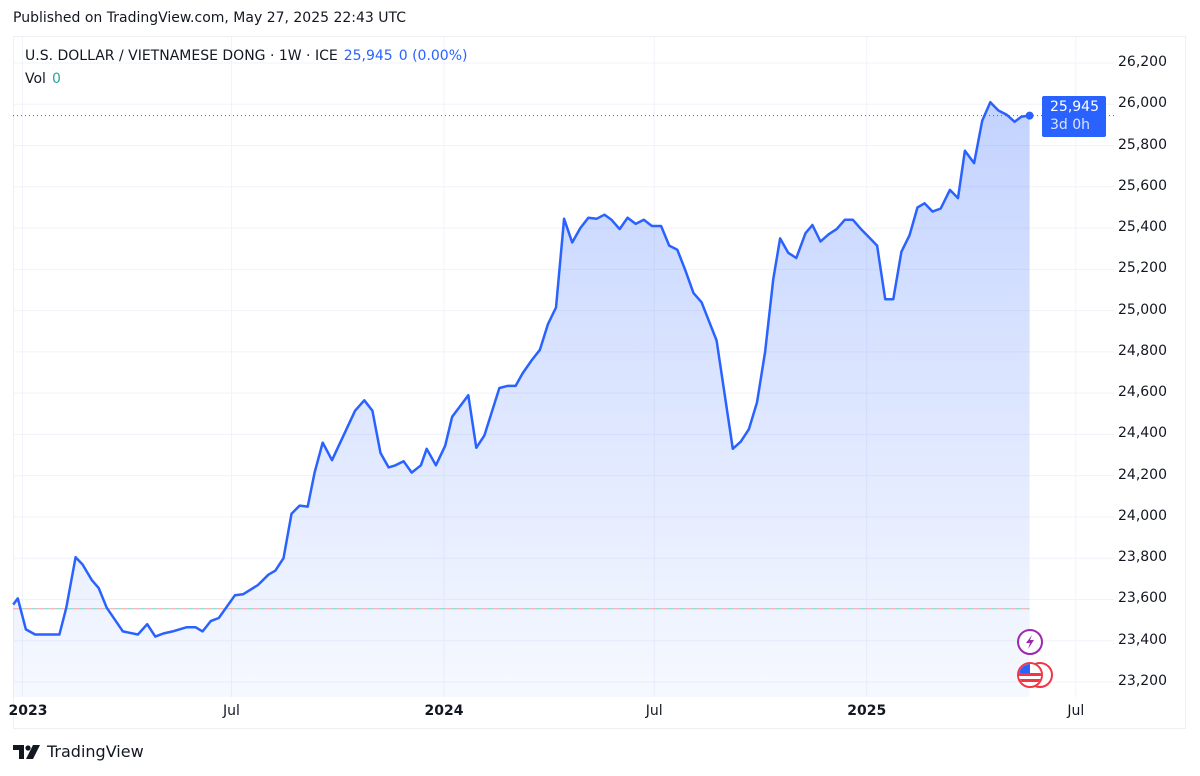  Describe the element at coordinates (1142, 268) in the screenshot. I see `price-axis-label: 25,200` at that location.